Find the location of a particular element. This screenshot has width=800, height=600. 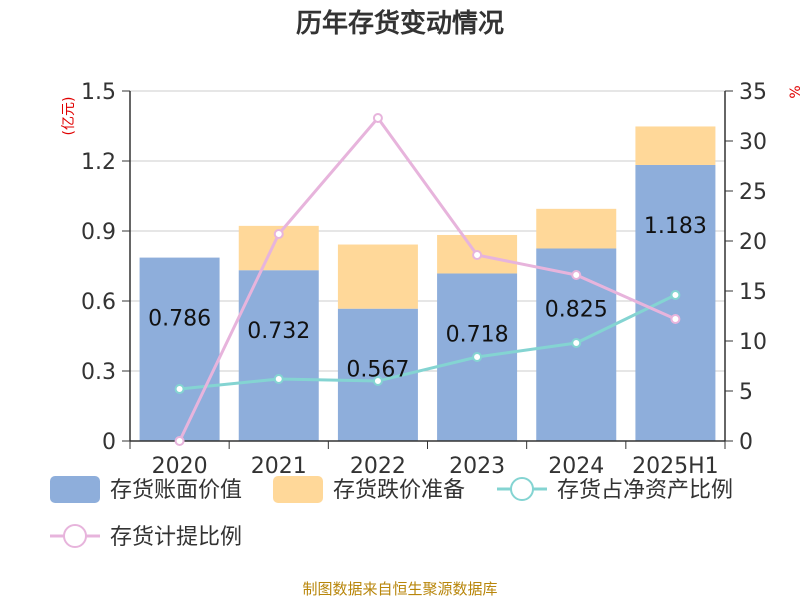

legend-ratio-net-assets-marker is located at coordinates (522, 489).